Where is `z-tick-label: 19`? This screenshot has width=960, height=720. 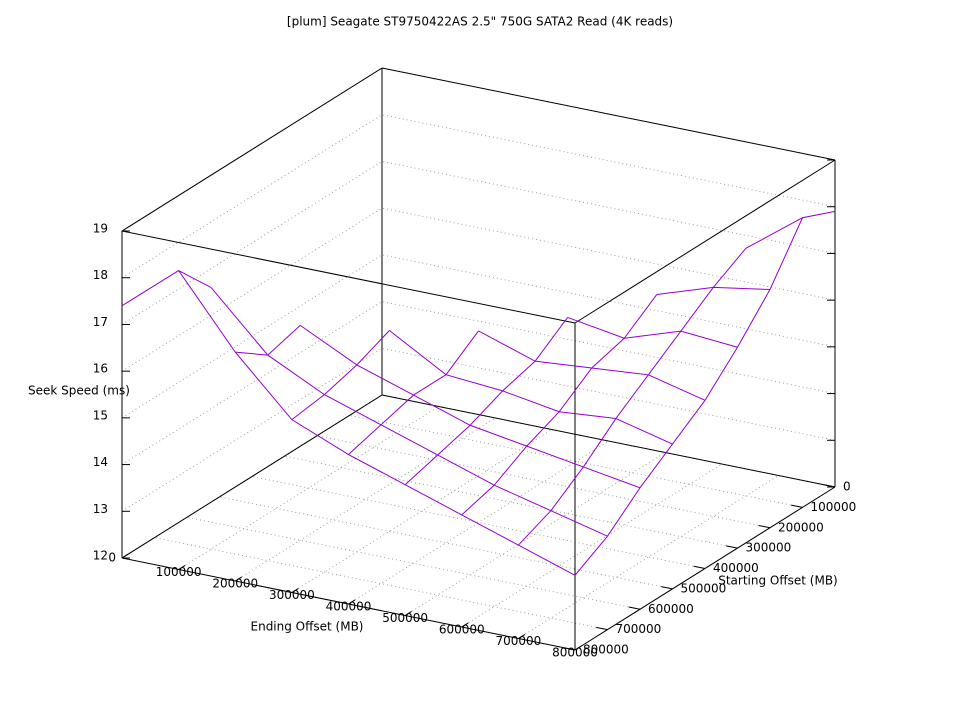
z-tick-label: 19 is located at coordinates (100, 229).